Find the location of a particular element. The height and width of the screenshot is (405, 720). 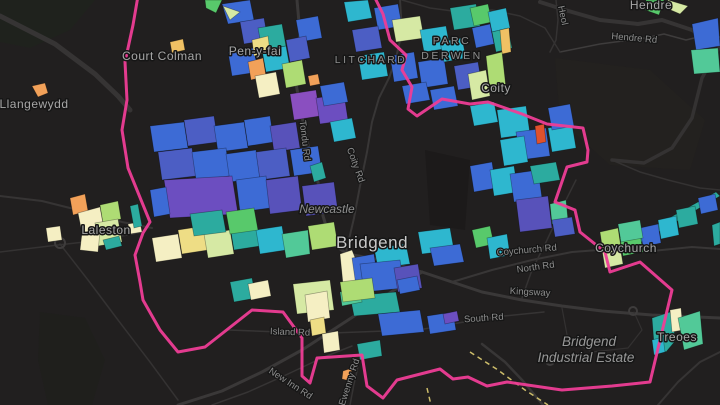

map-label-parc: PARC is located at coordinates (452, 41).